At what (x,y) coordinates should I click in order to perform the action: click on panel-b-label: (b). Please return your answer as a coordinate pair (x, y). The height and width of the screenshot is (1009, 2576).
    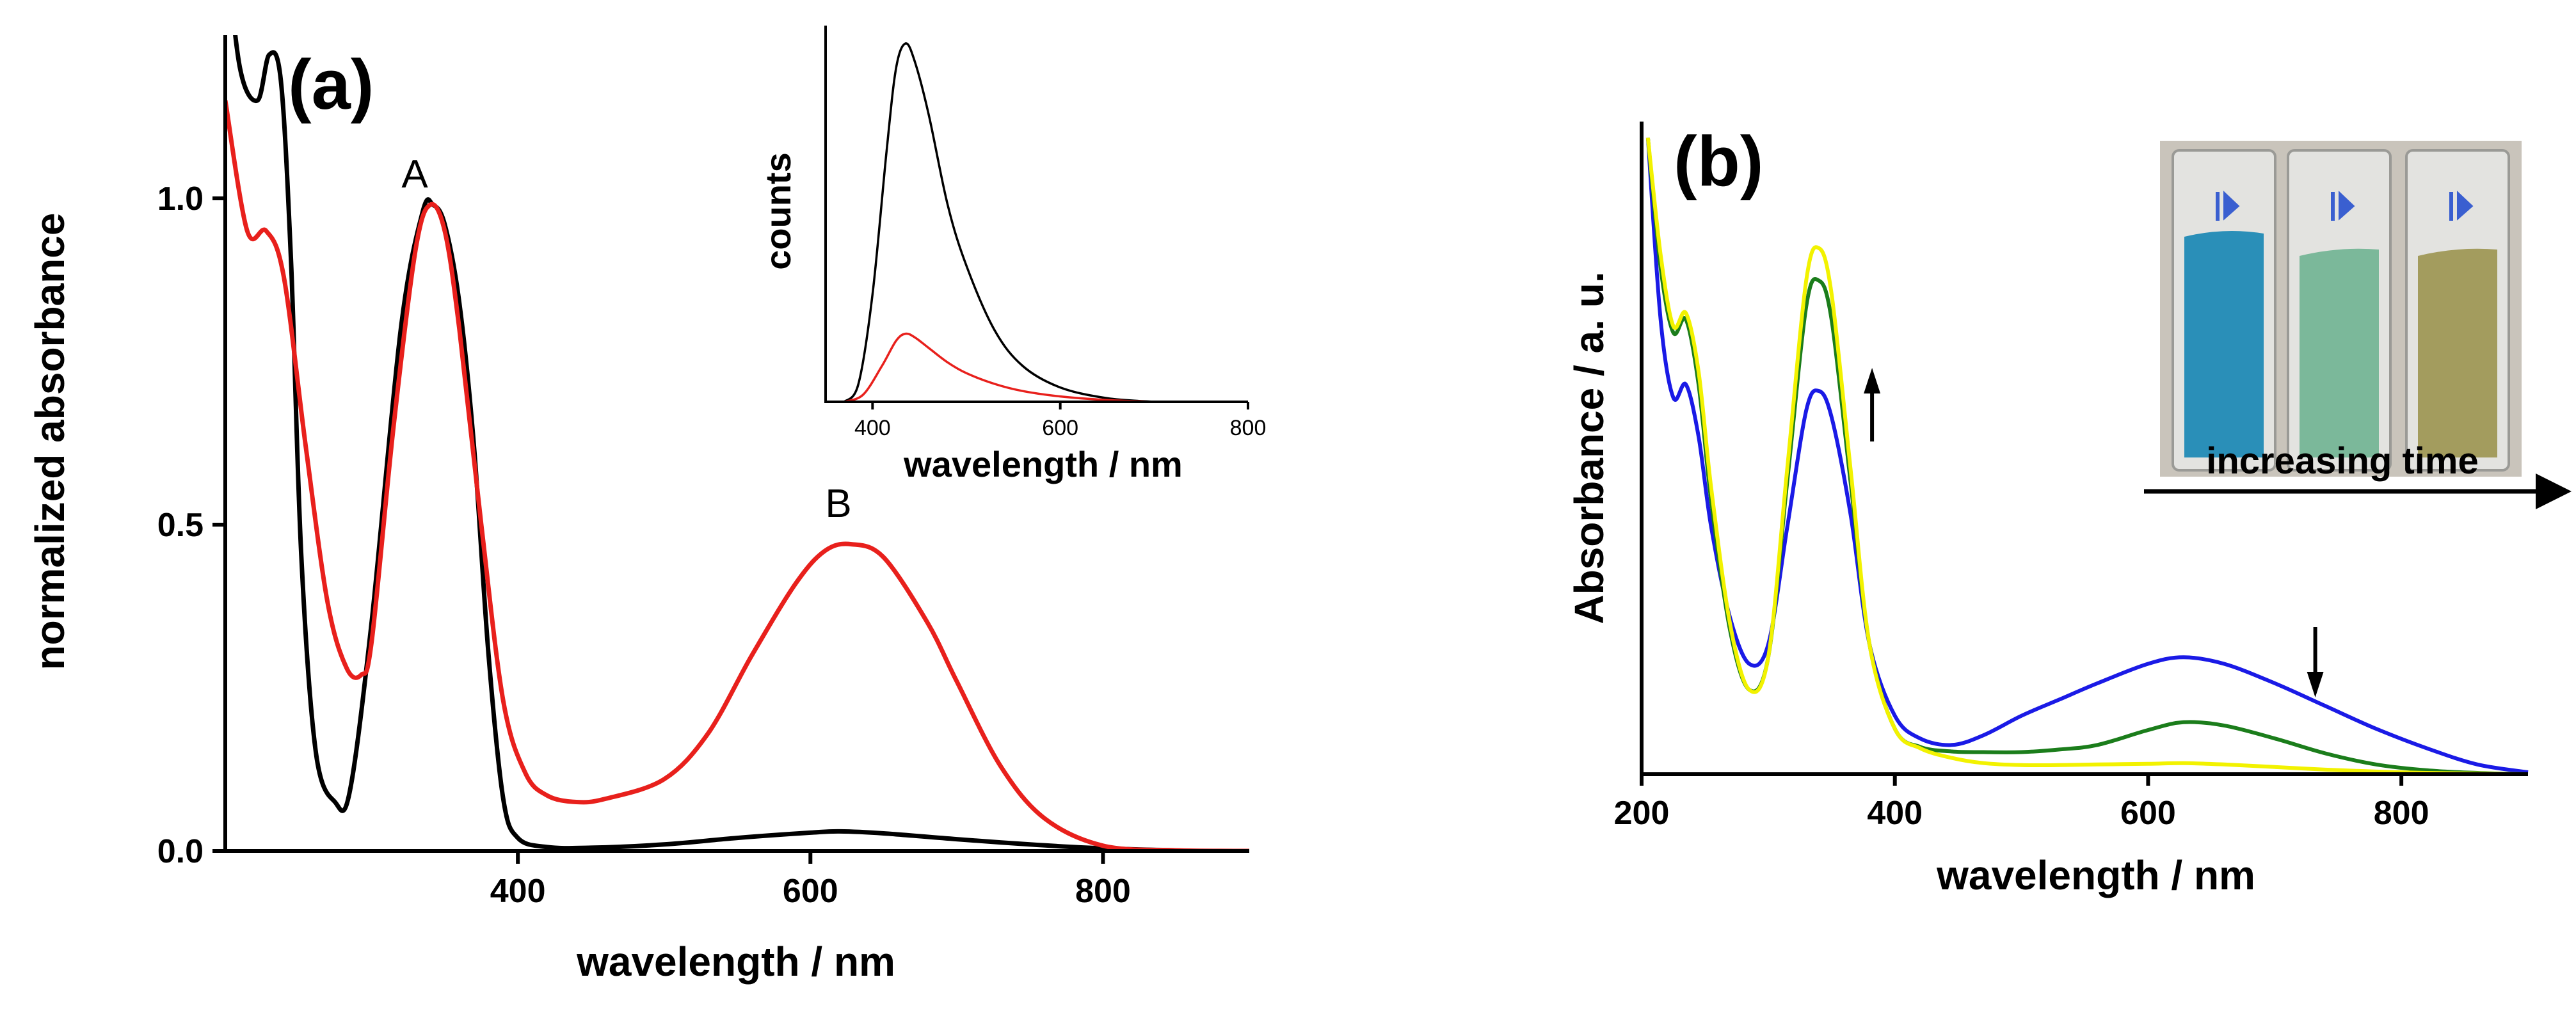
    Looking at the image, I should click on (1718, 161).